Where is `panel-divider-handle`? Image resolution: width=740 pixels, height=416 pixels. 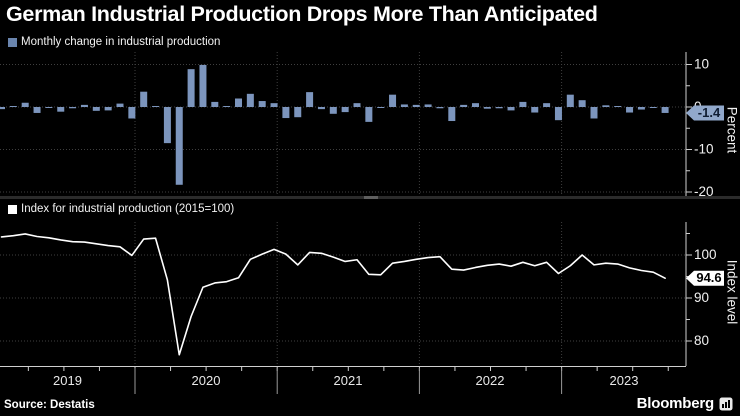 panel-divider-handle is located at coordinates (371, 197).